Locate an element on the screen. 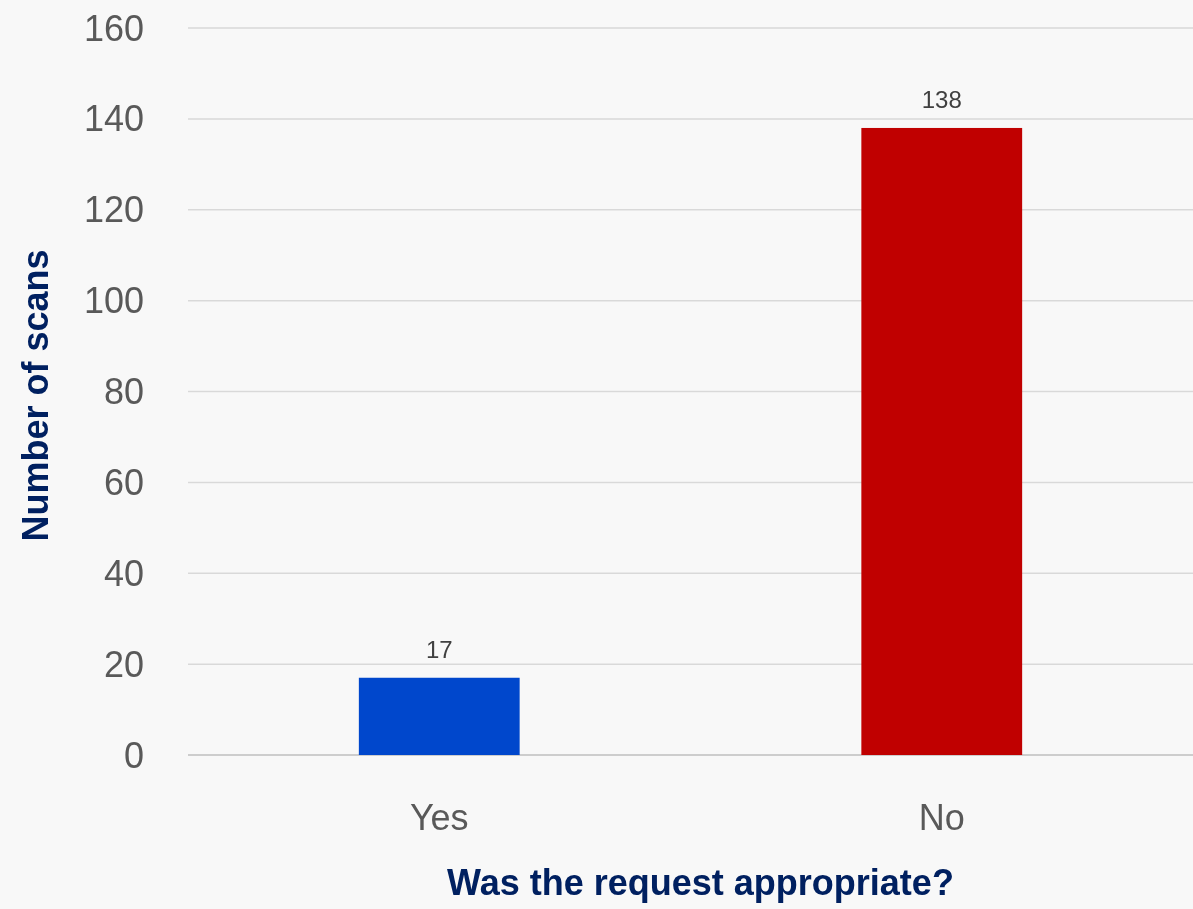  y-tick-label: 160 is located at coordinates (113, 28).